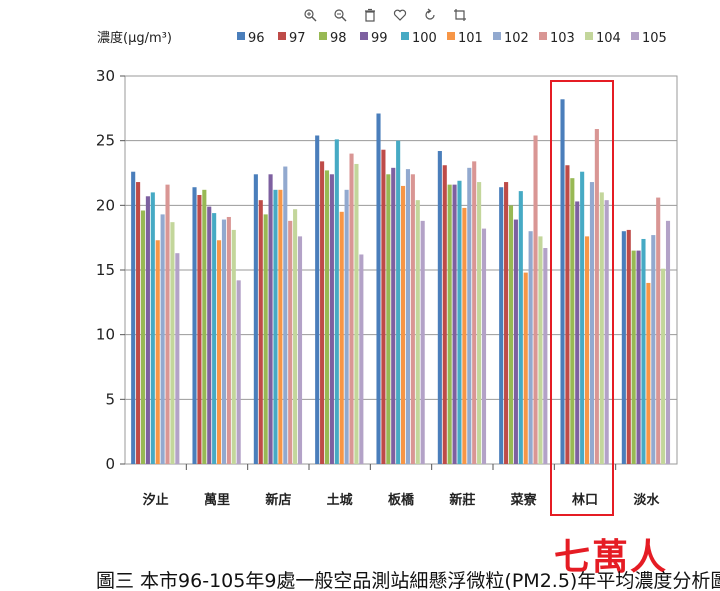 Image resolution: width=720 pixels, height=591 pixels. Describe the element at coordinates (401, 500) in the screenshot. I see `x-category-label: 板橋` at that location.